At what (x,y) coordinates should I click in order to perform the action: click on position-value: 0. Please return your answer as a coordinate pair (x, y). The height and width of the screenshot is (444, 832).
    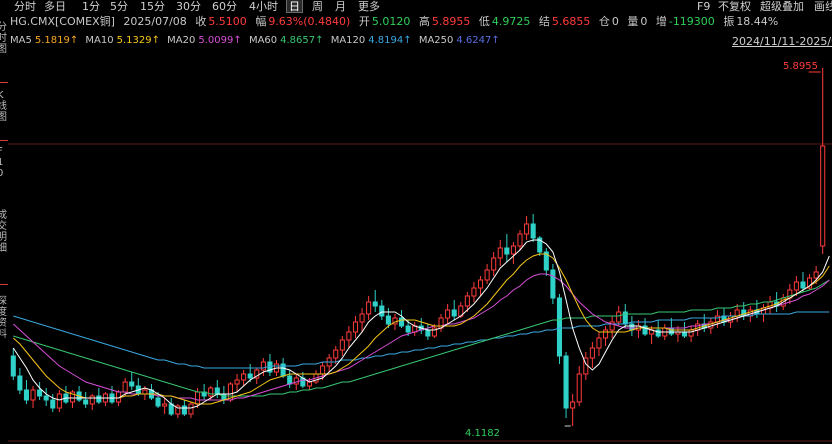
    Looking at the image, I should click on (615, 21).